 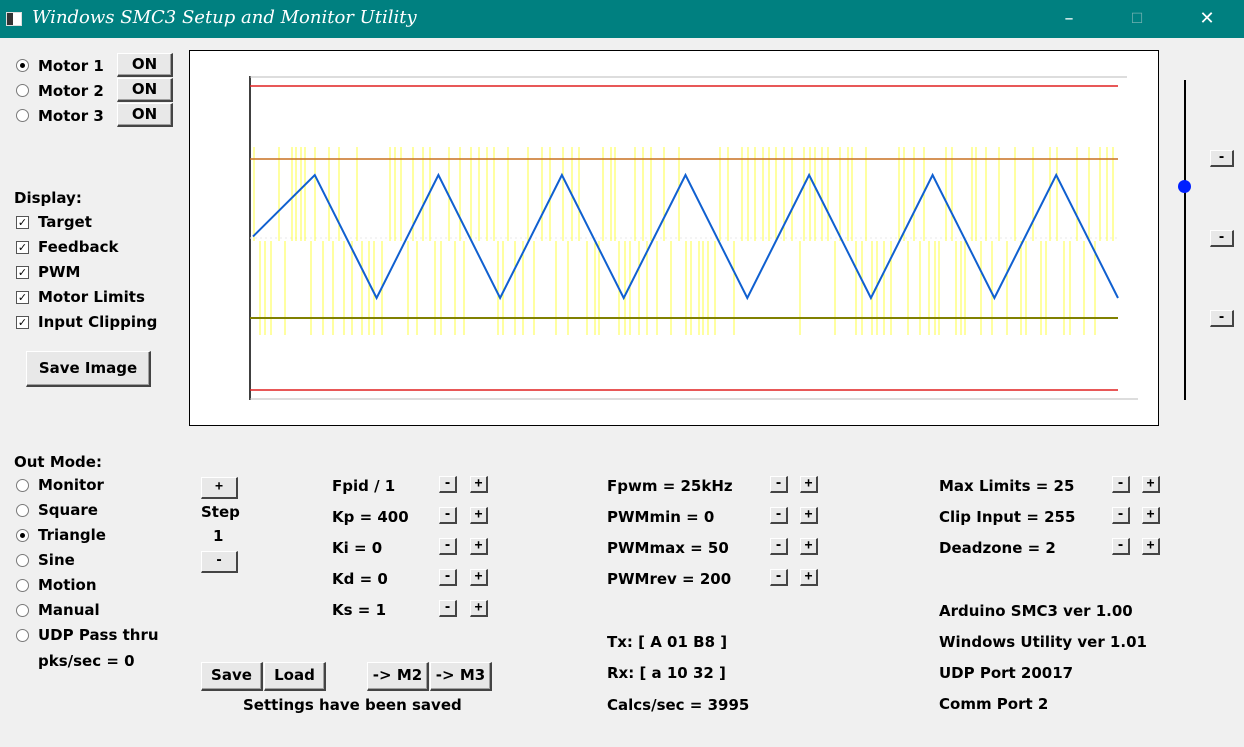 I want to click on fpid-minus-button: -, so click(x=448, y=484).